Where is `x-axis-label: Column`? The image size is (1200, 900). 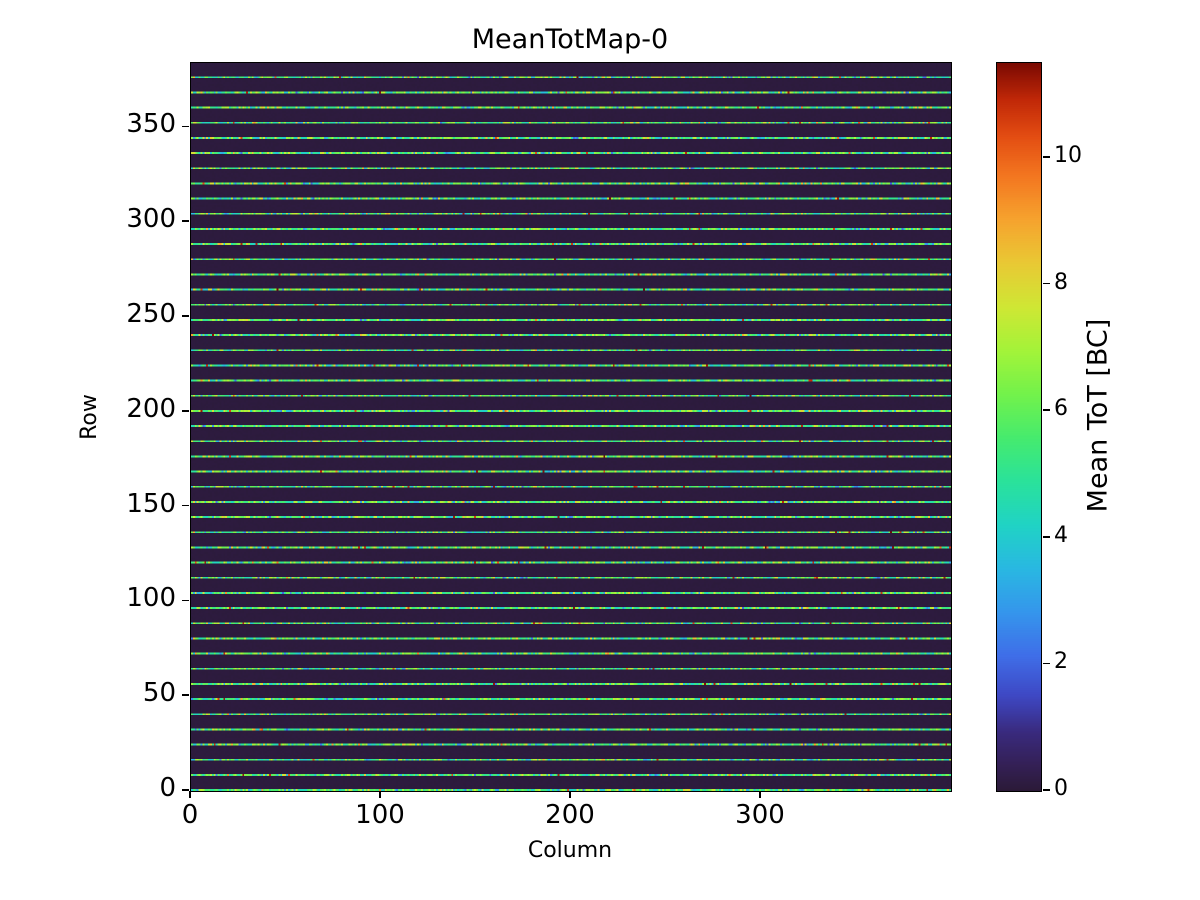 x-axis-label: Column is located at coordinates (570, 850).